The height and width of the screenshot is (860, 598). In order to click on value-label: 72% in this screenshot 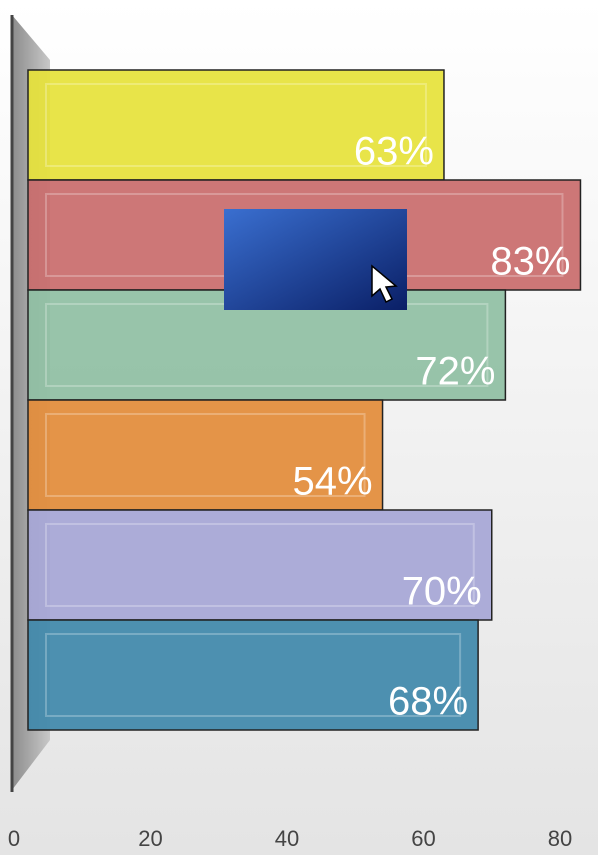, I will do `click(455, 372)`.